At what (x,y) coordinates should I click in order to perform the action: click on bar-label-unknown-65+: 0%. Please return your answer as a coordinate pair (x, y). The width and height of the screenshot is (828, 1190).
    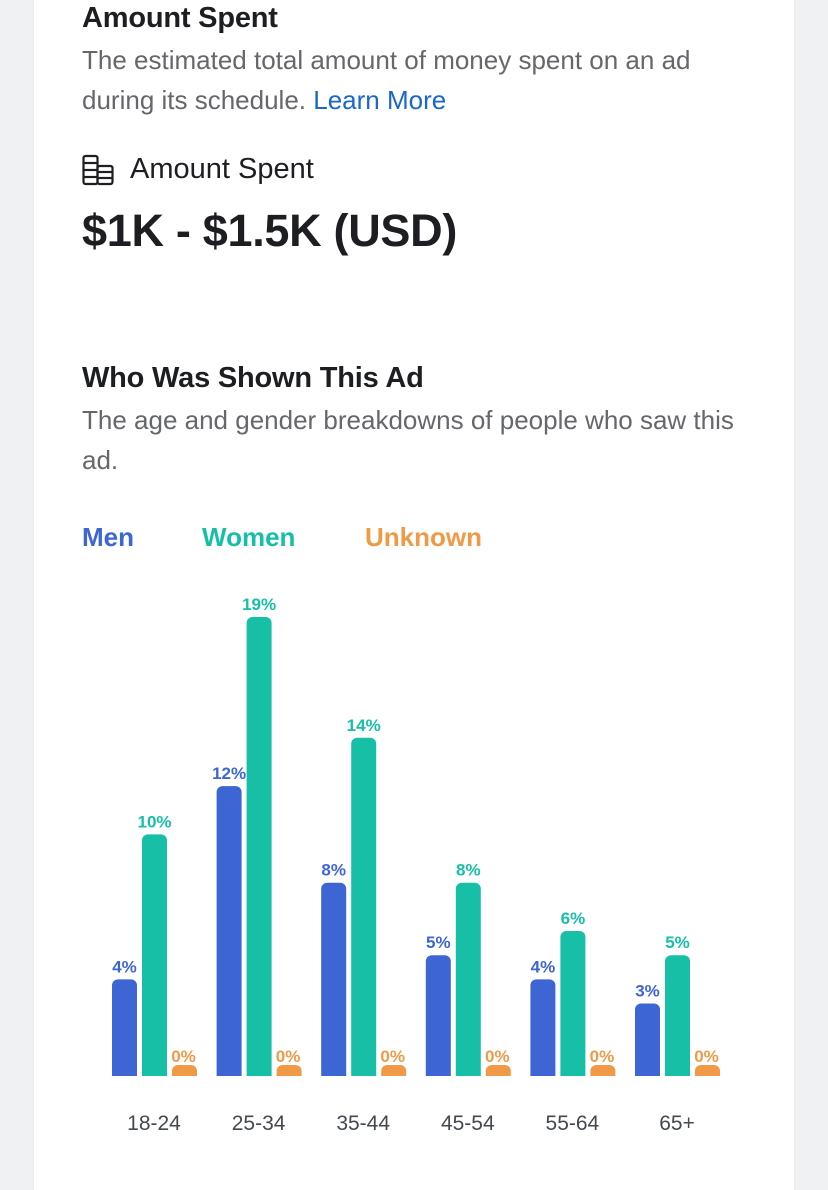
    Looking at the image, I should click on (706, 1056).